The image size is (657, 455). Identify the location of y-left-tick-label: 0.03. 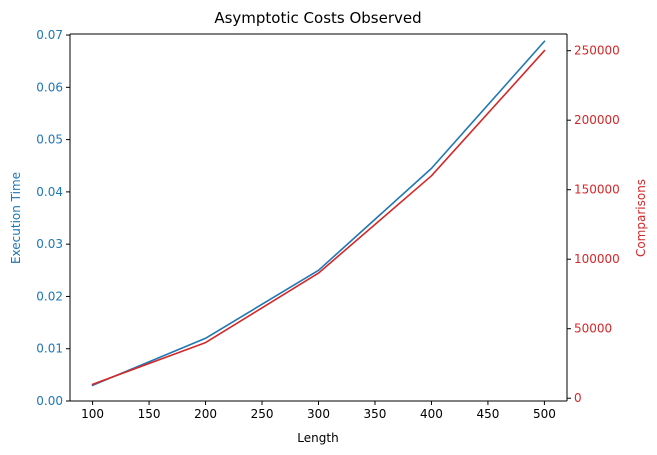
(49, 244).